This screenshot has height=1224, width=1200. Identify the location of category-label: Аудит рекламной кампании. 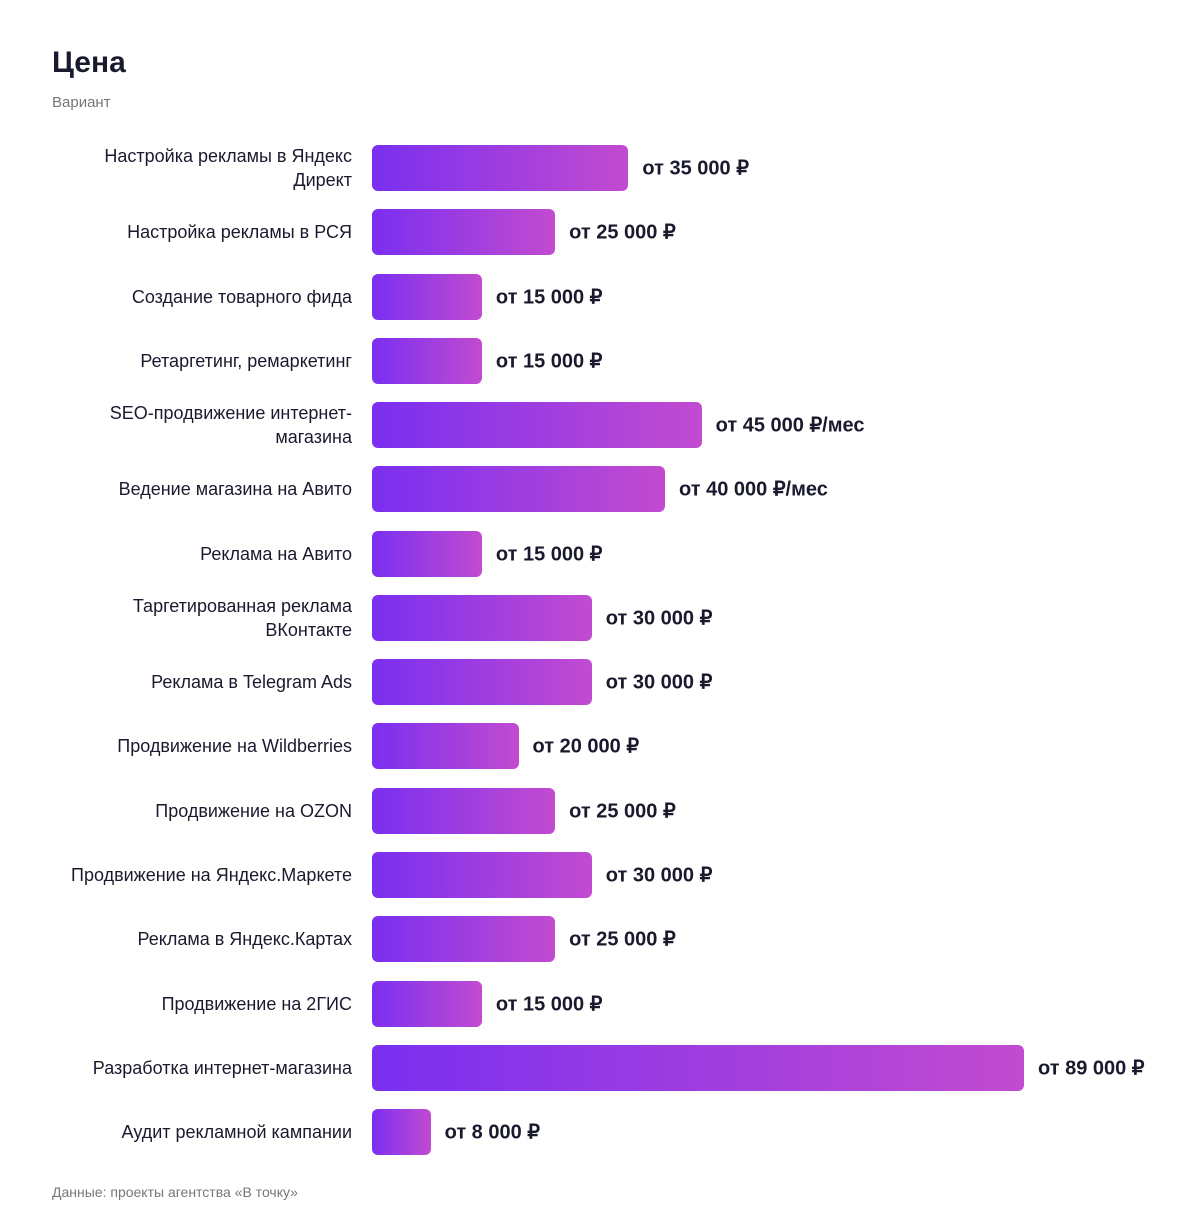
(236, 1132).